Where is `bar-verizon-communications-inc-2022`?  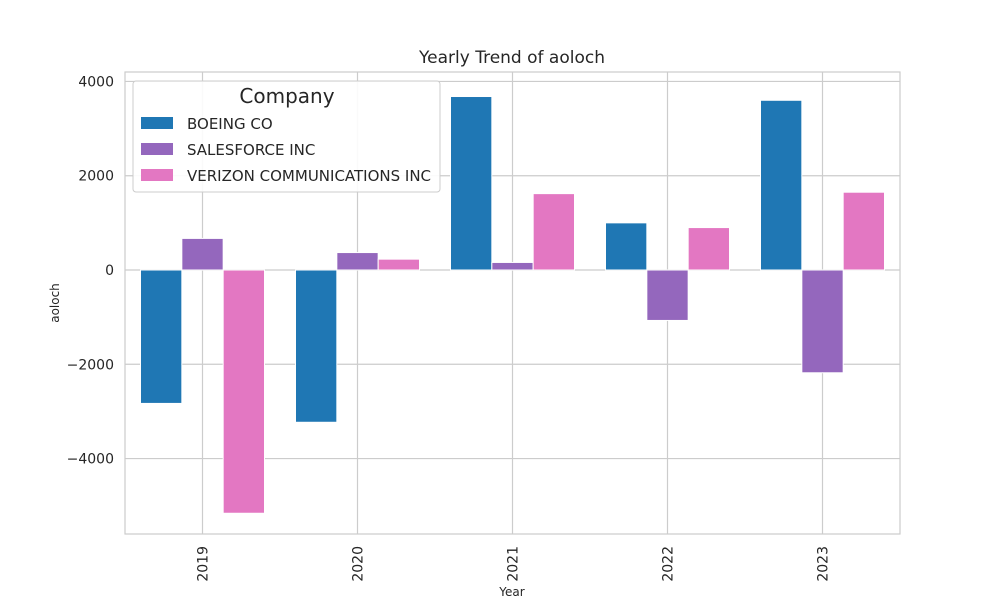
bar-verizon-communications-inc-2022 is located at coordinates (709, 249).